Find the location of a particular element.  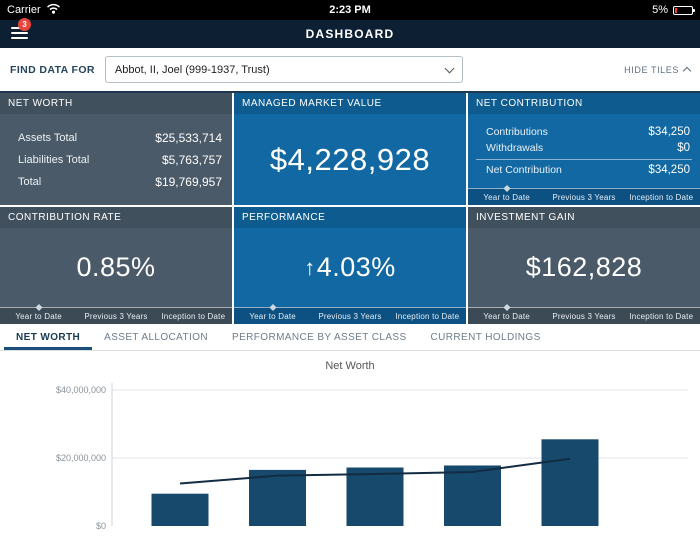

net-contribution-row-net: Net Contribution $34,250 is located at coordinates (584, 168).